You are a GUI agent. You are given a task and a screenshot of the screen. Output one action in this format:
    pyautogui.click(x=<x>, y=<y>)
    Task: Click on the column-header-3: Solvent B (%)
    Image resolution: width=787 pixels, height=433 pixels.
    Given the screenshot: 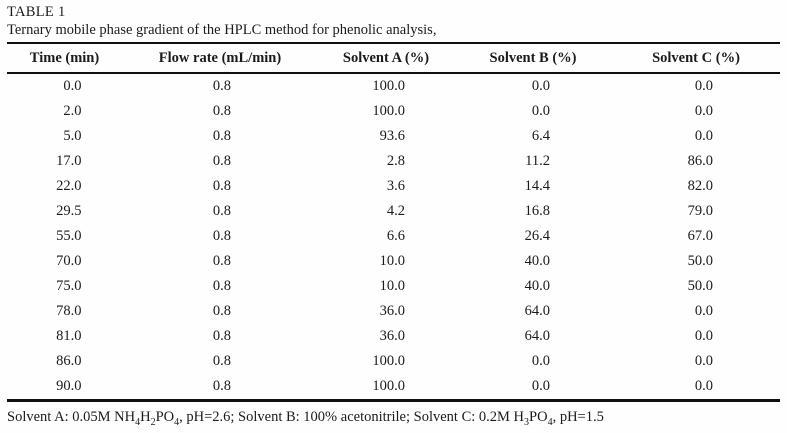 What is the action you would take?
    pyautogui.click(x=533, y=58)
    